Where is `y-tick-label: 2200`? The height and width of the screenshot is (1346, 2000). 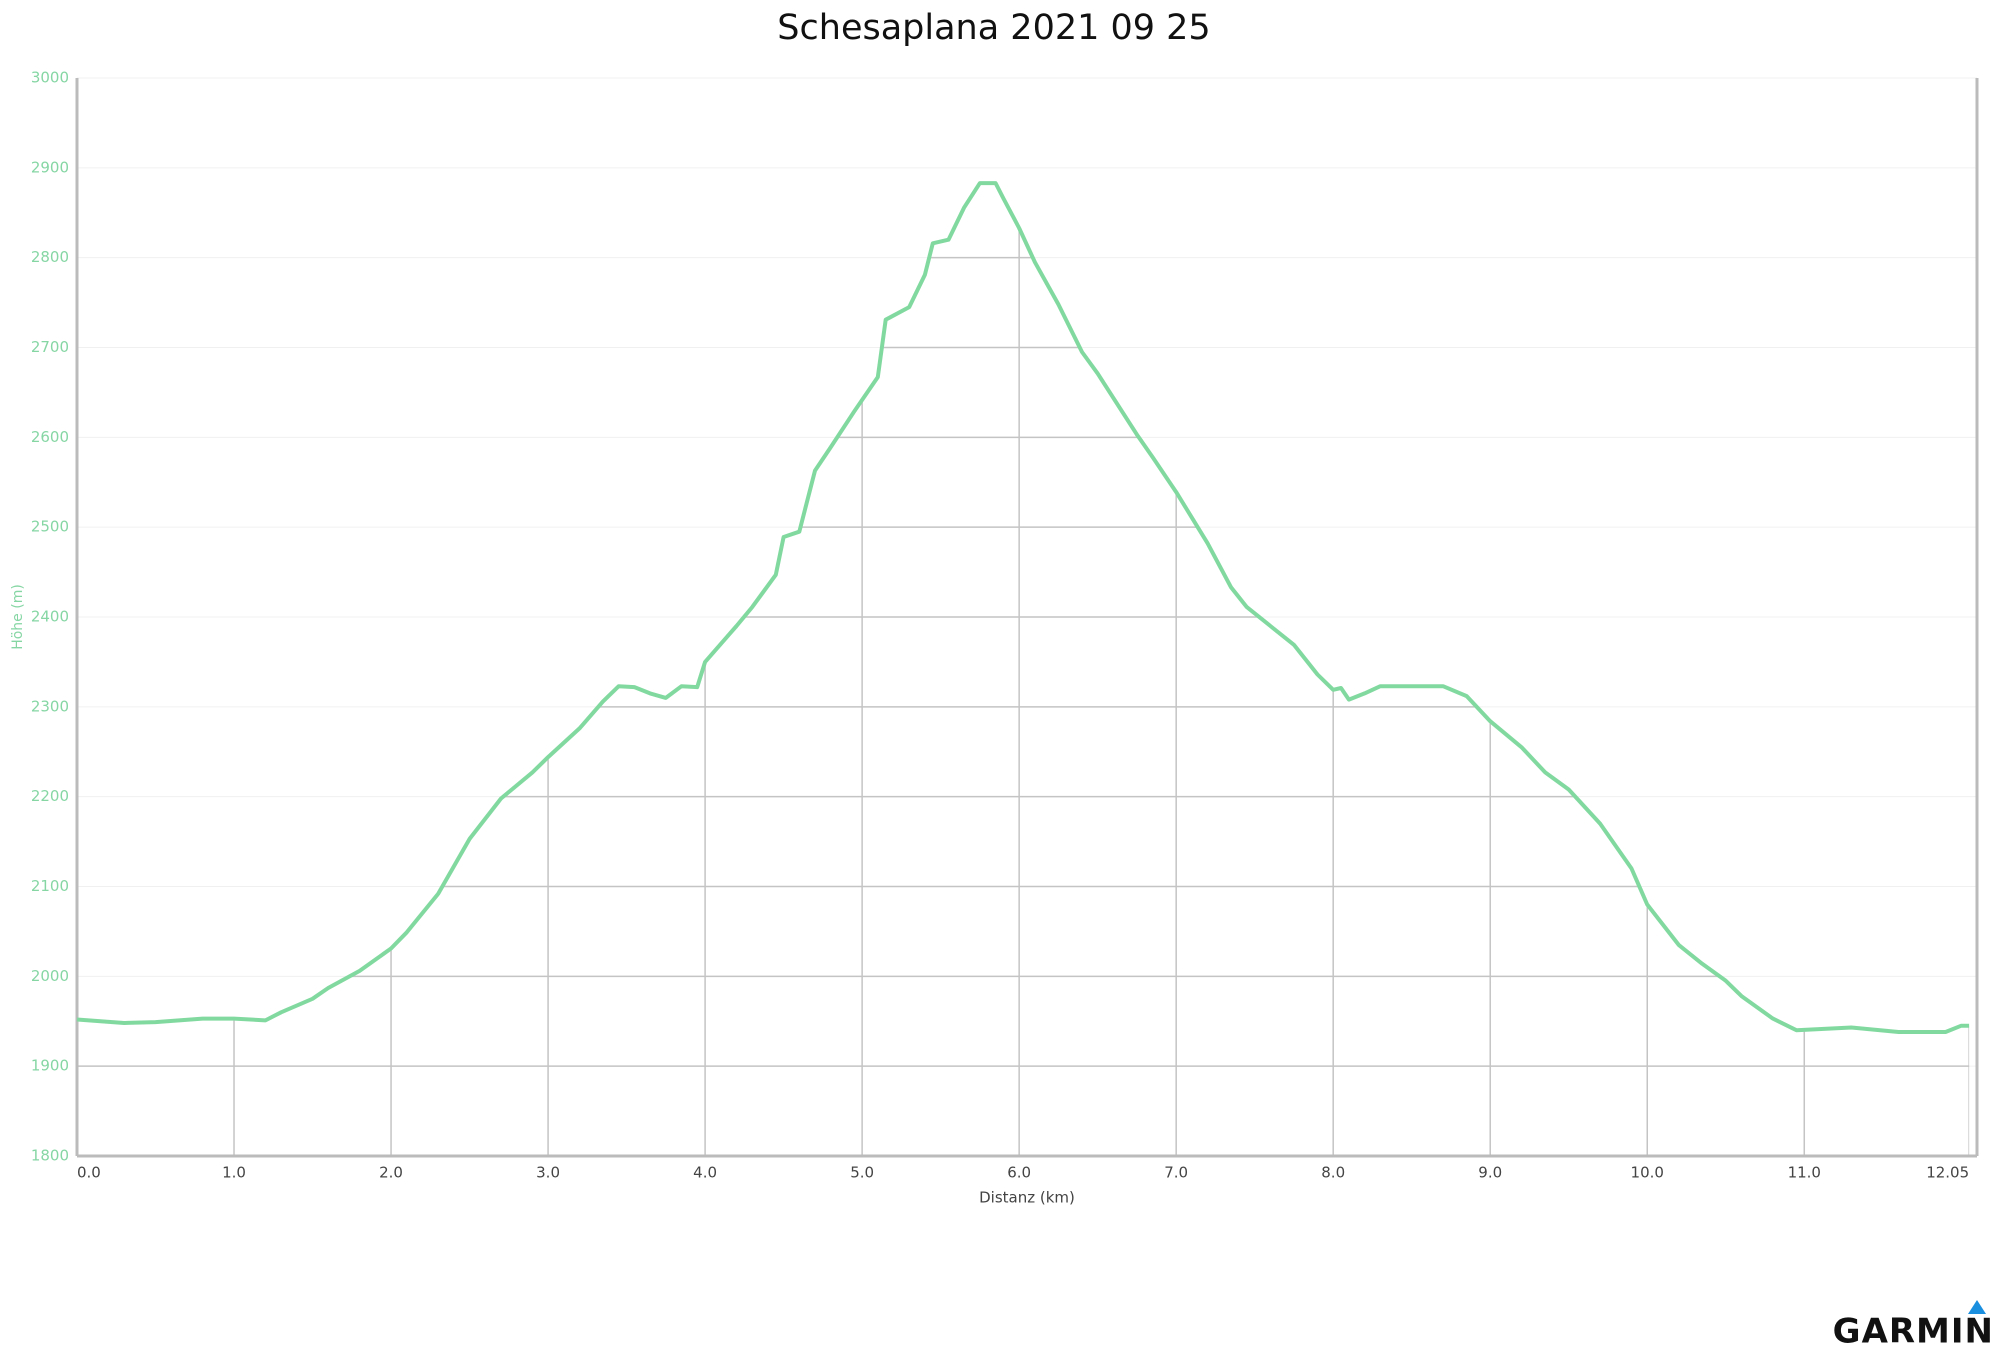
y-tick-label: 2200 is located at coordinates (50, 796).